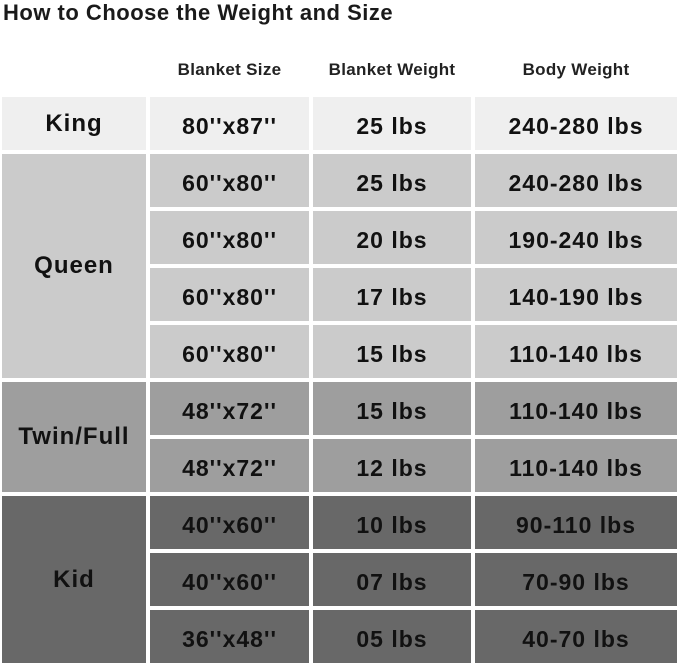  I want to click on cell-body-weight: 40-70 lbs, so click(576, 636).